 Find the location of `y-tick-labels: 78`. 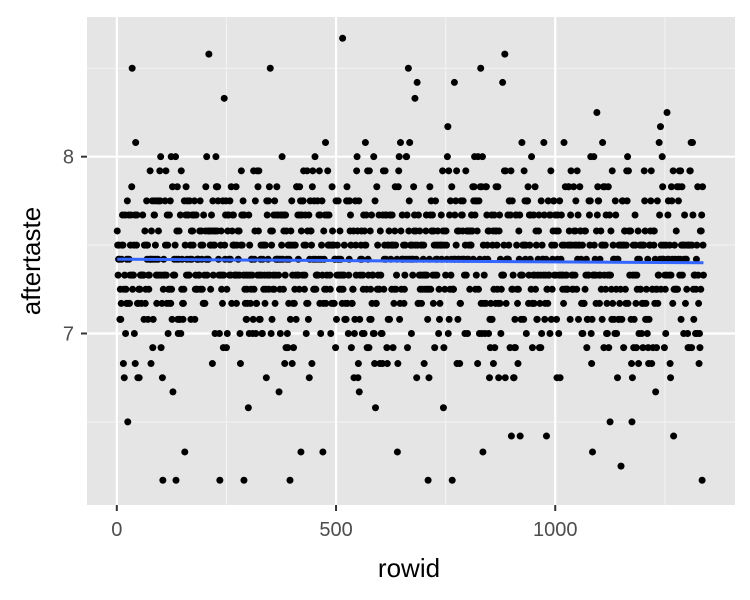

y-tick-labels: 78 is located at coordinates (68, 246).